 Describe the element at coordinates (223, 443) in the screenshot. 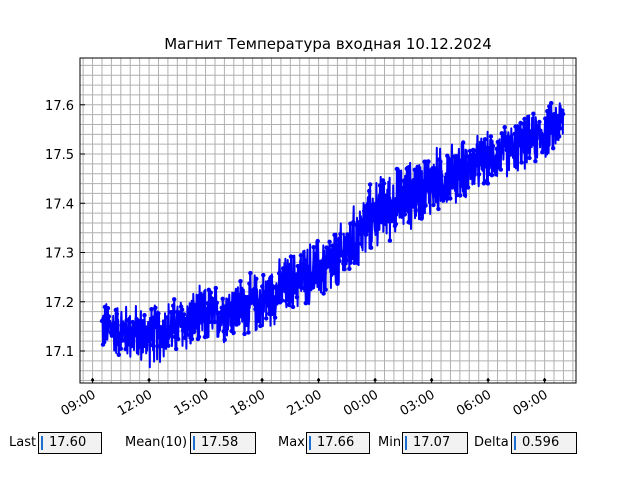

I see `mean-field: 17.58` at that location.